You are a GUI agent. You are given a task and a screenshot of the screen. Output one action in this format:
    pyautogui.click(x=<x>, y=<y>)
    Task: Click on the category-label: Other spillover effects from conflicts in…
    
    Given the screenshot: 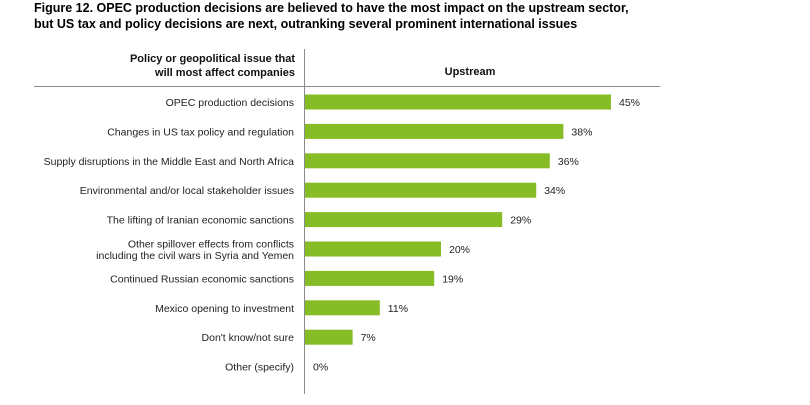 What is the action you would take?
    pyautogui.click(x=195, y=249)
    